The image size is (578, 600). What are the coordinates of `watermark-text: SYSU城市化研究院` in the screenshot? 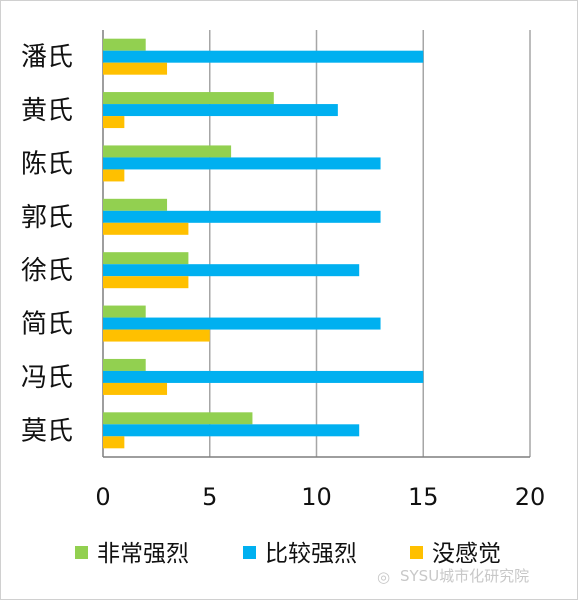 It's located at (464, 576).